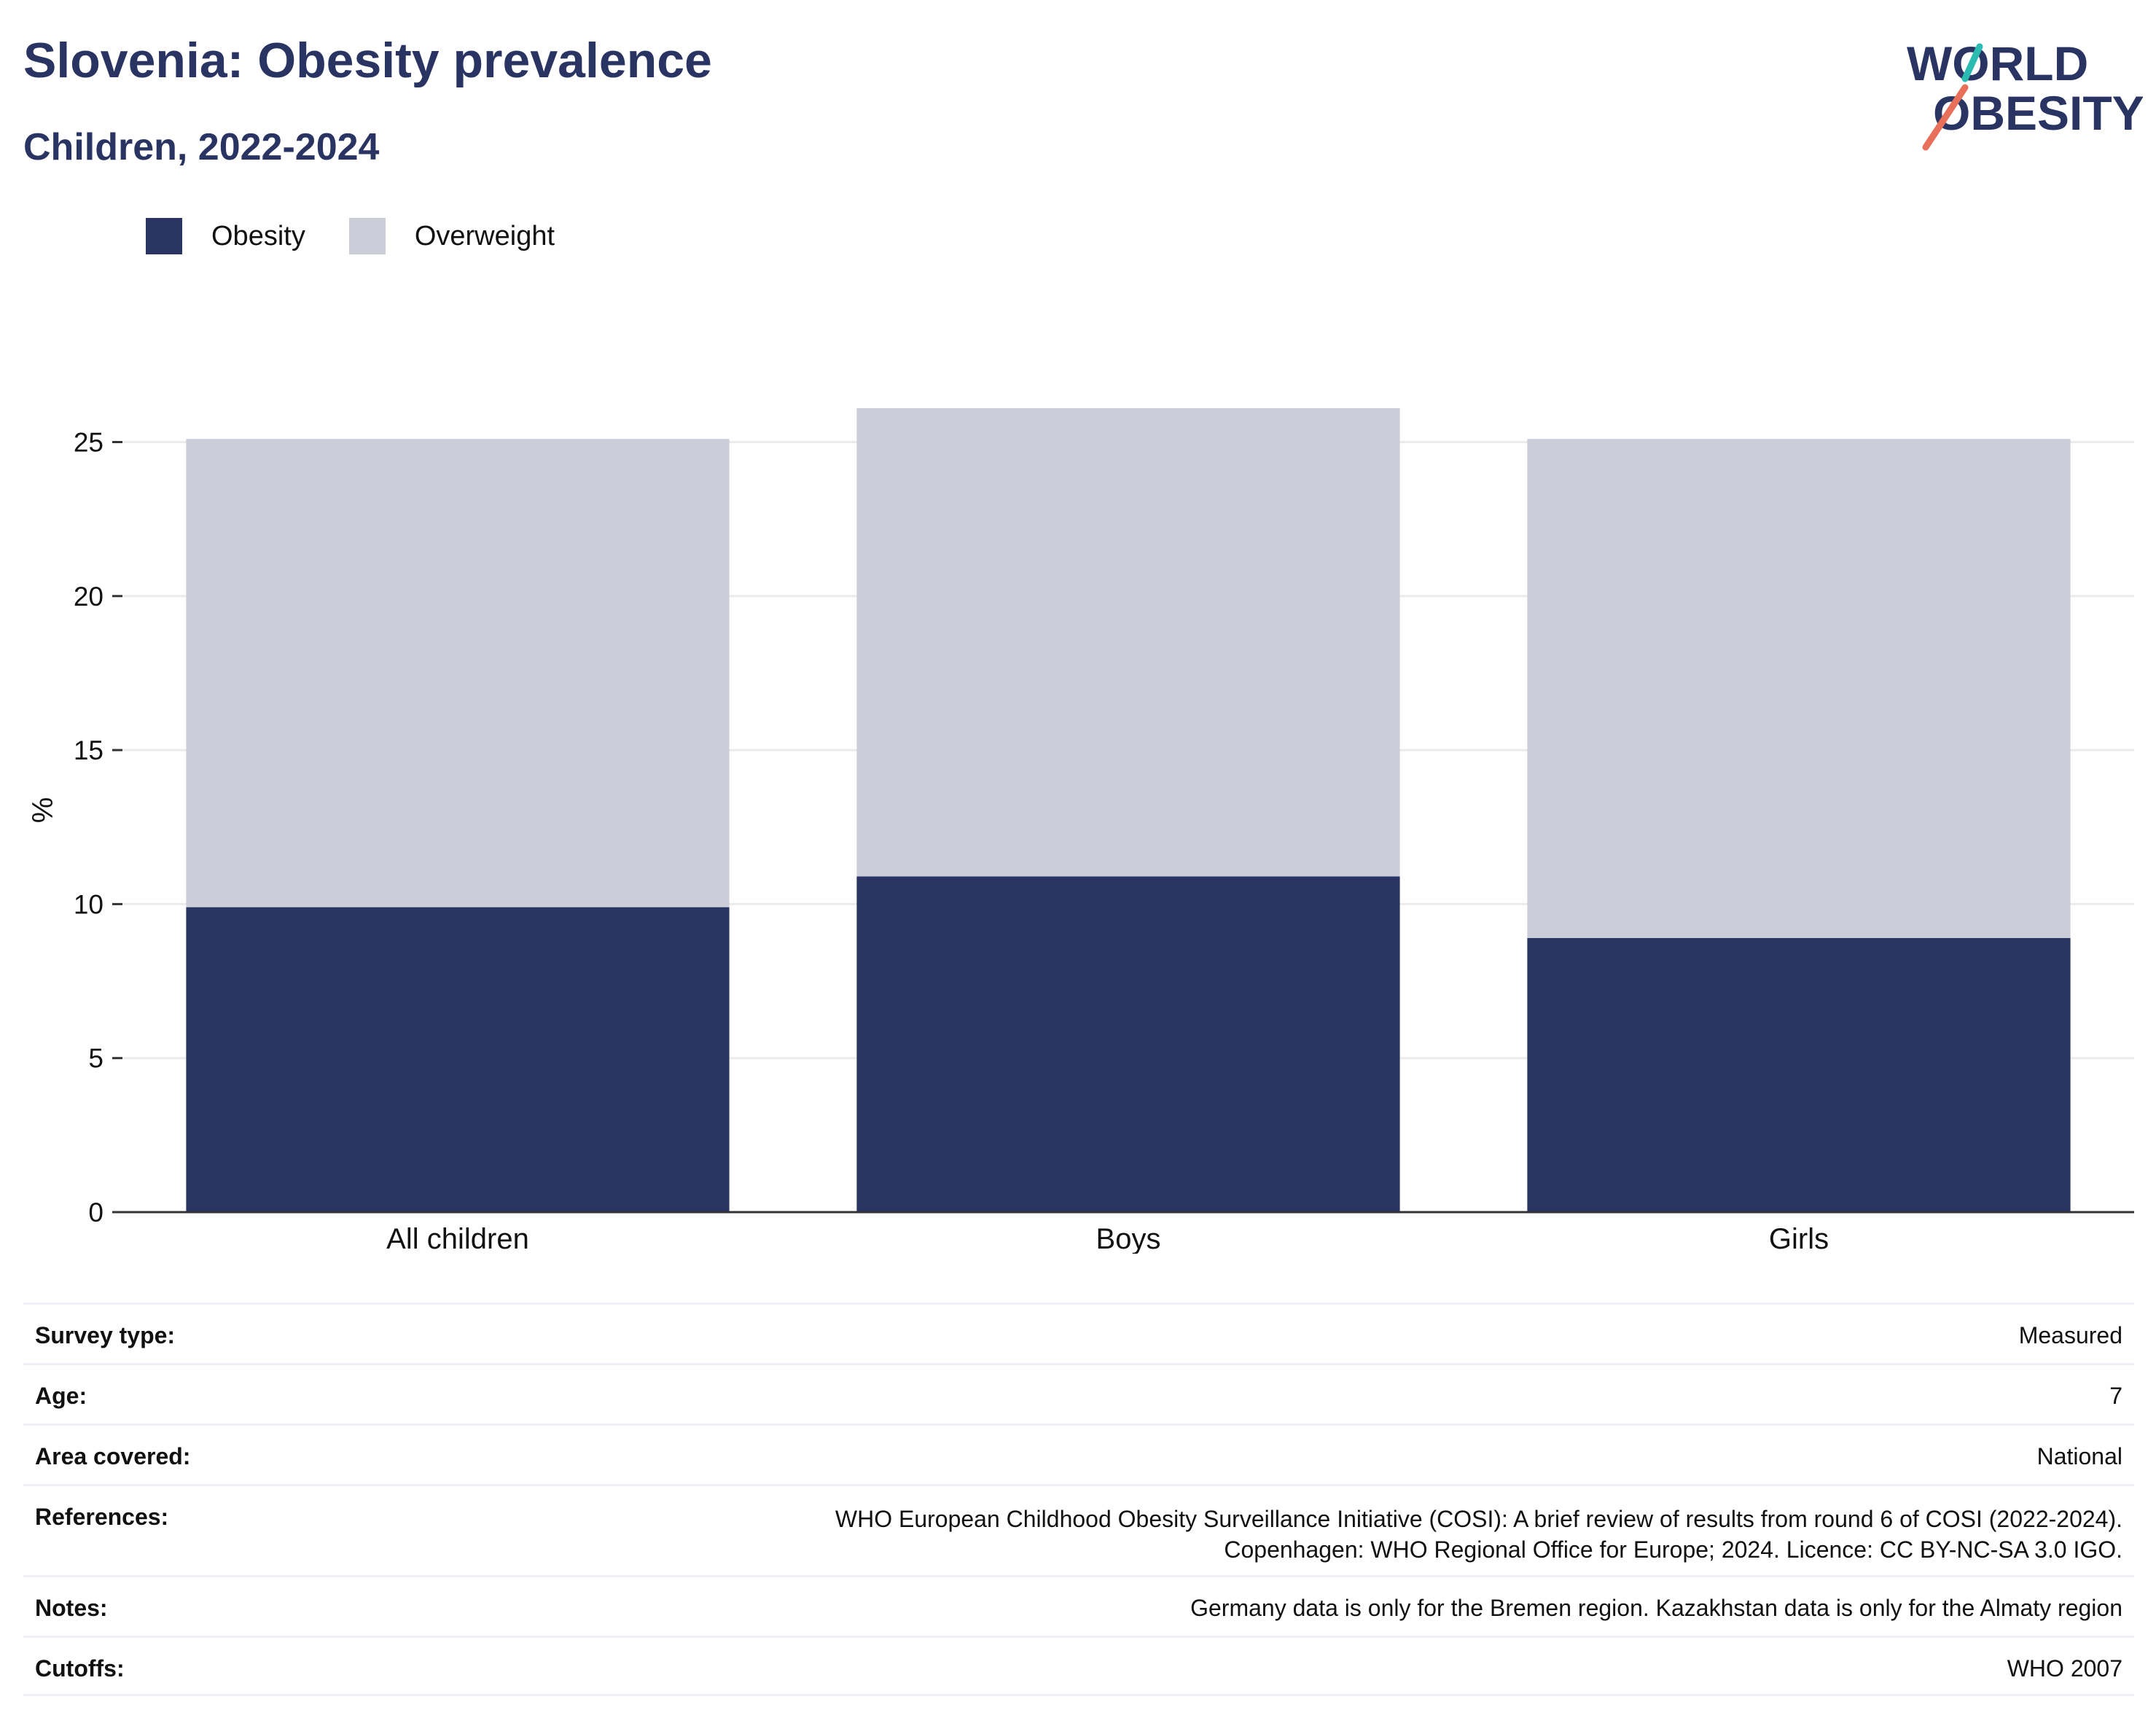  What do you see at coordinates (88, 750) in the screenshot?
I see `y-tick-label: 15` at bounding box center [88, 750].